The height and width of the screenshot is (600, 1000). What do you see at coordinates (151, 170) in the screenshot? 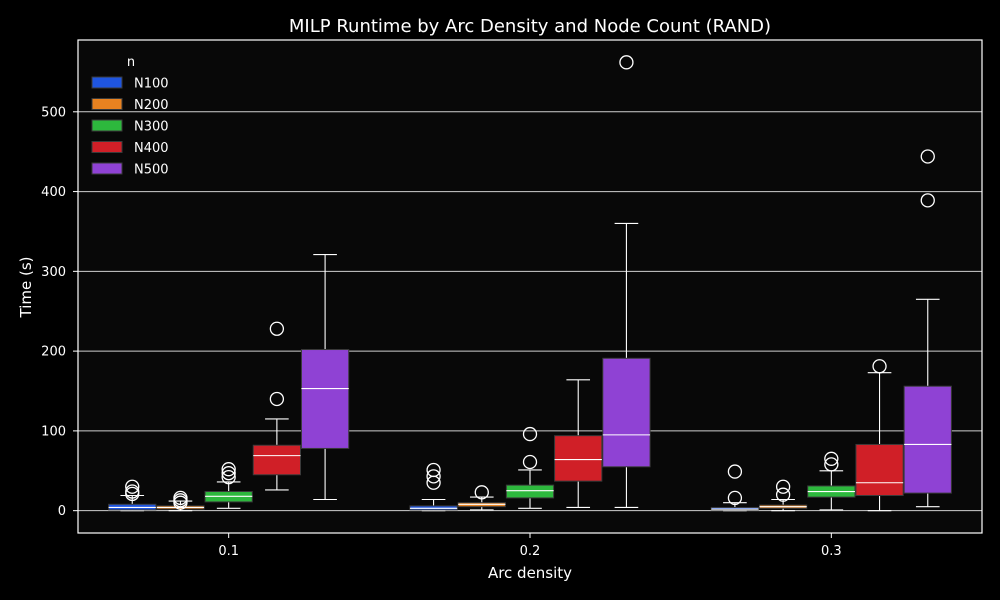
I see `legend-label: N500` at bounding box center [151, 170].